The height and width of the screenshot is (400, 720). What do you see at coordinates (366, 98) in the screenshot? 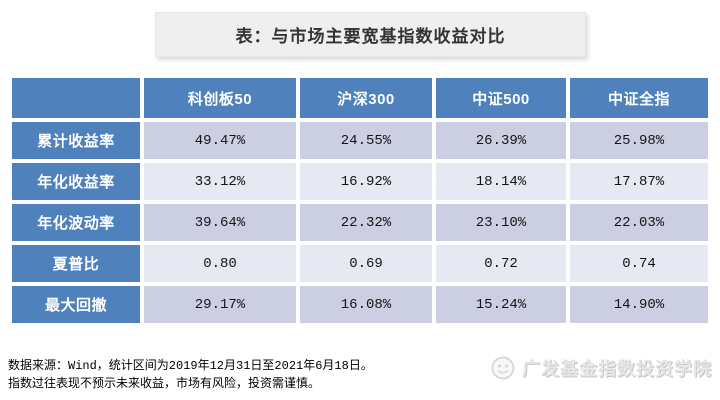
I see `column-header-hs300: 沪深300` at bounding box center [366, 98].